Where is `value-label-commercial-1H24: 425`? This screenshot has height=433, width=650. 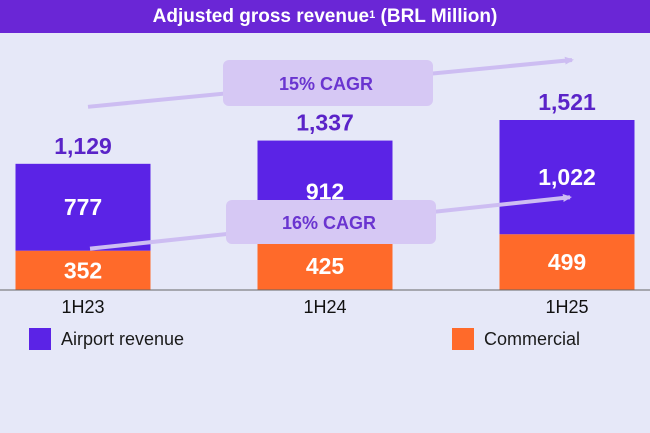
value-label-commercial-1H24: 425 is located at coordinates (325, 266).